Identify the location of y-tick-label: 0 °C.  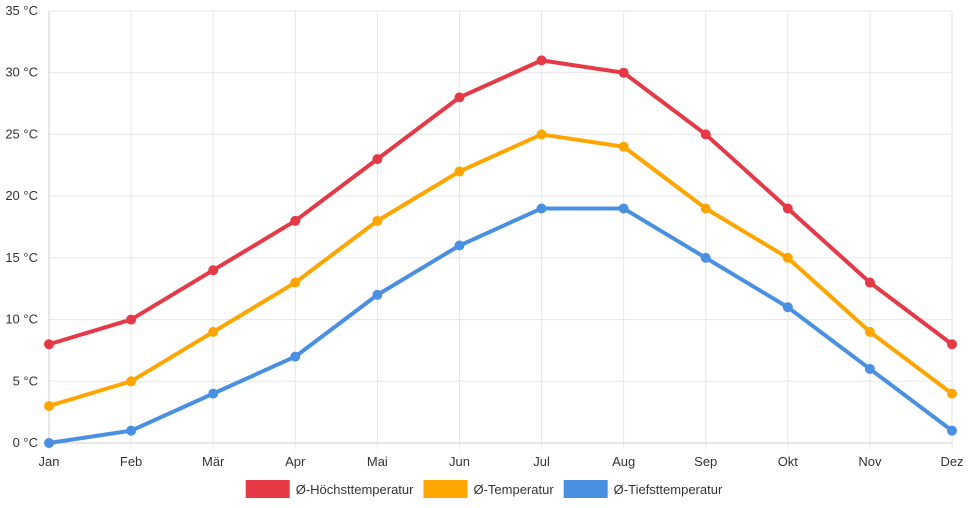
(25, 442).